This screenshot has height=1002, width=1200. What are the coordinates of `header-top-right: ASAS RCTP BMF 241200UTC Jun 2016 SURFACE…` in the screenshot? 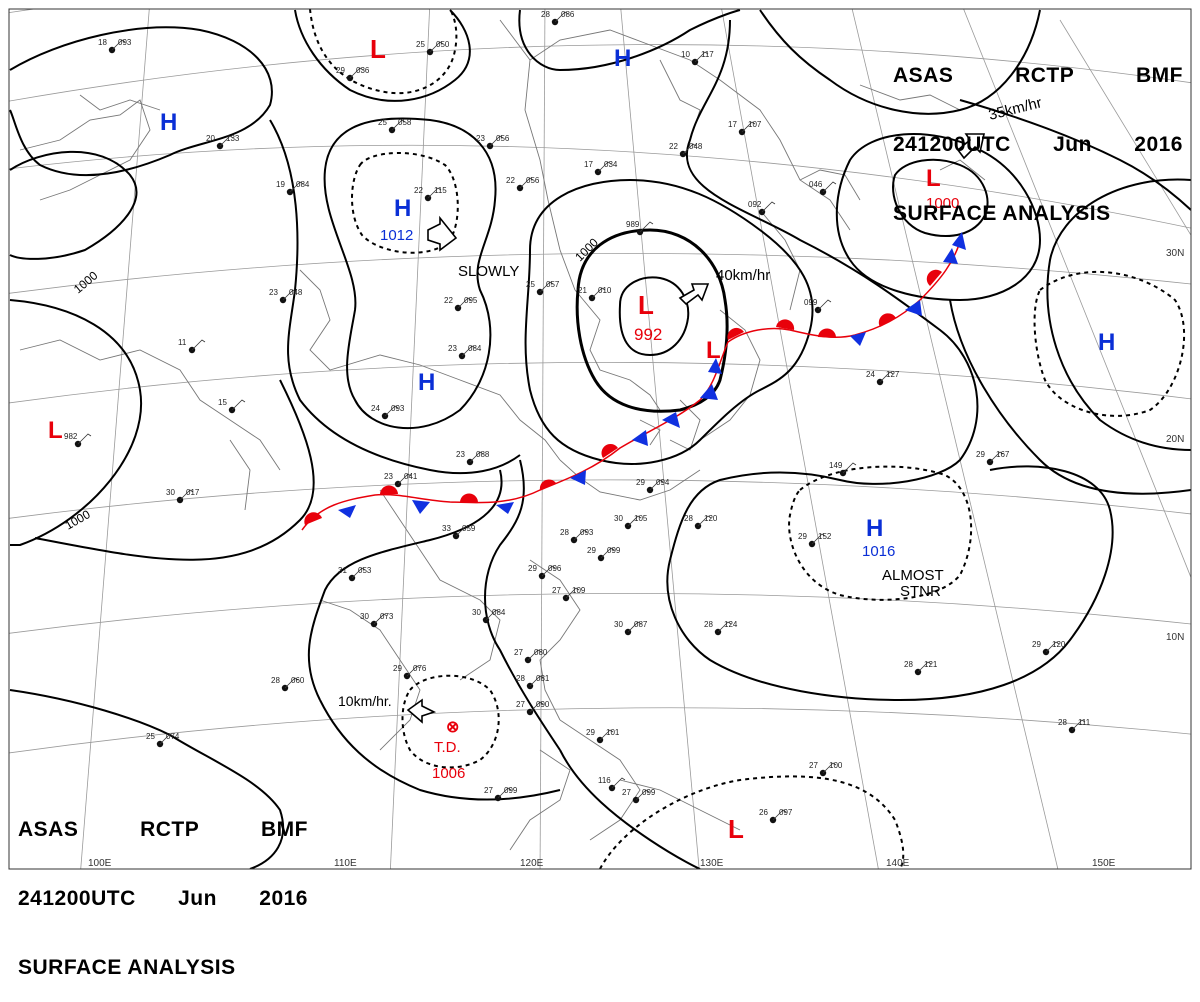 It's located at (1038, 133).